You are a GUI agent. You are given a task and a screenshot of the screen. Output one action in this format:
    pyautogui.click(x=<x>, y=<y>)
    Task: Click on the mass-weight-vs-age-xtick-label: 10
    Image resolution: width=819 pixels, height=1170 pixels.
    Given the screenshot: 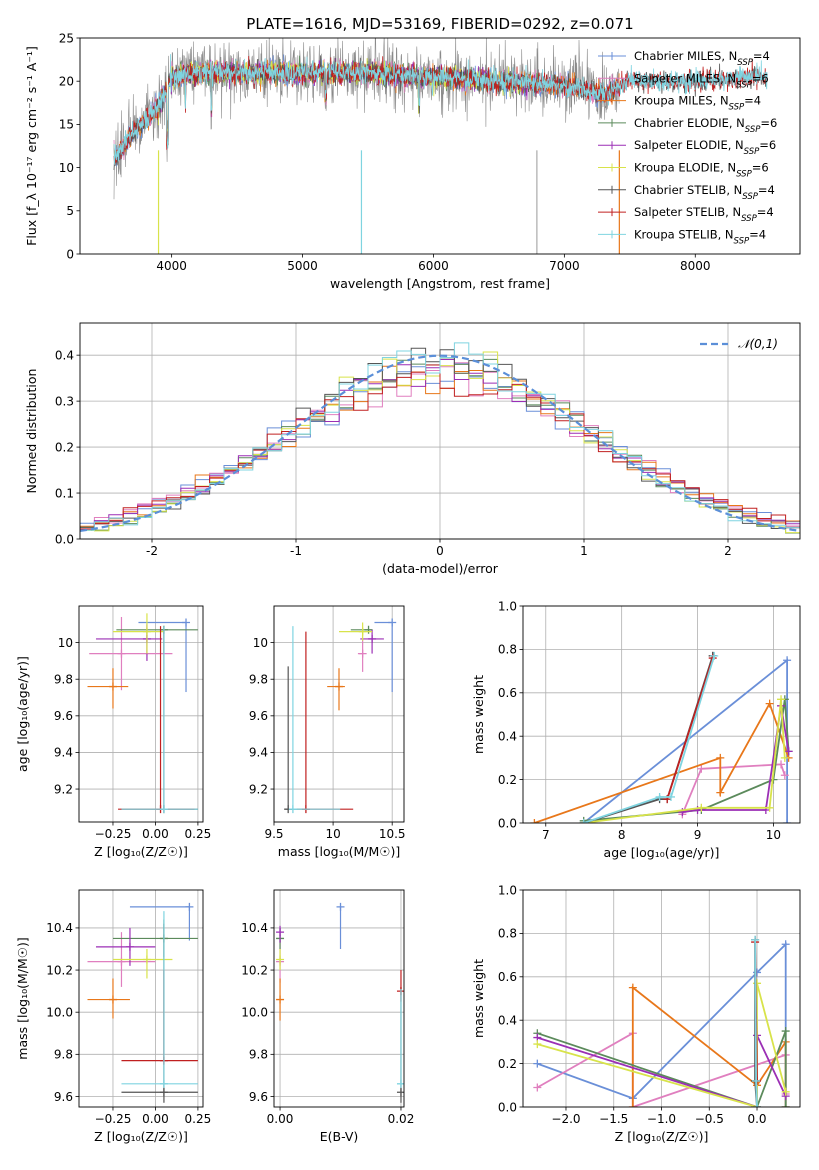 What is the action you would take?
    pyautogui.click(x=773, y=835)
    